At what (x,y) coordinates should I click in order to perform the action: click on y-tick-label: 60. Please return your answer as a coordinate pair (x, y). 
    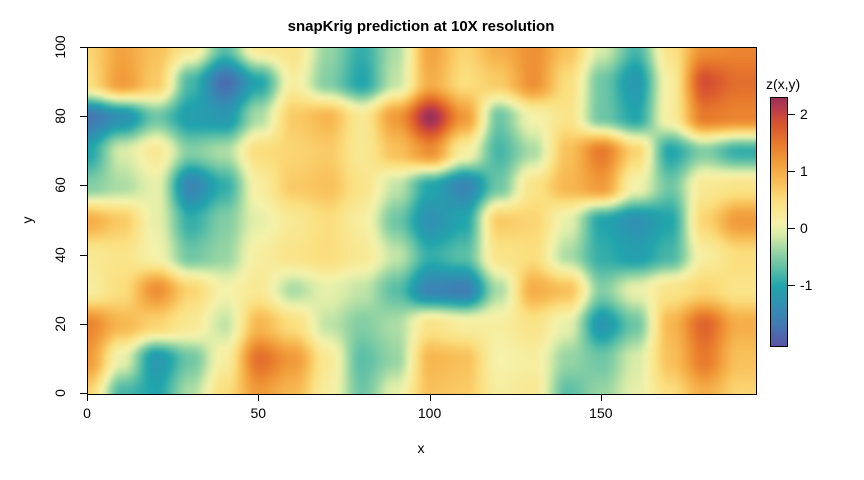
    Looking at the image, I should click on (60, 185).